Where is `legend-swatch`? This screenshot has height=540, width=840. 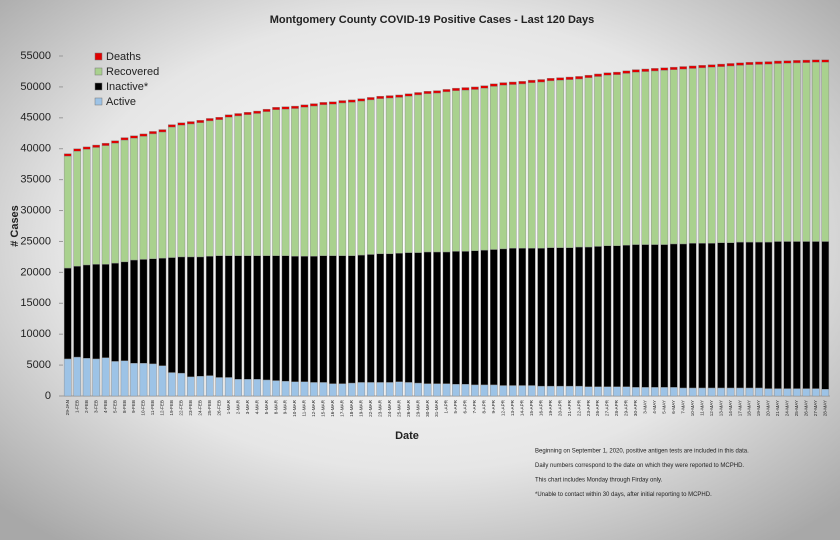 legend-swatch is located at coordinates (98, 86).